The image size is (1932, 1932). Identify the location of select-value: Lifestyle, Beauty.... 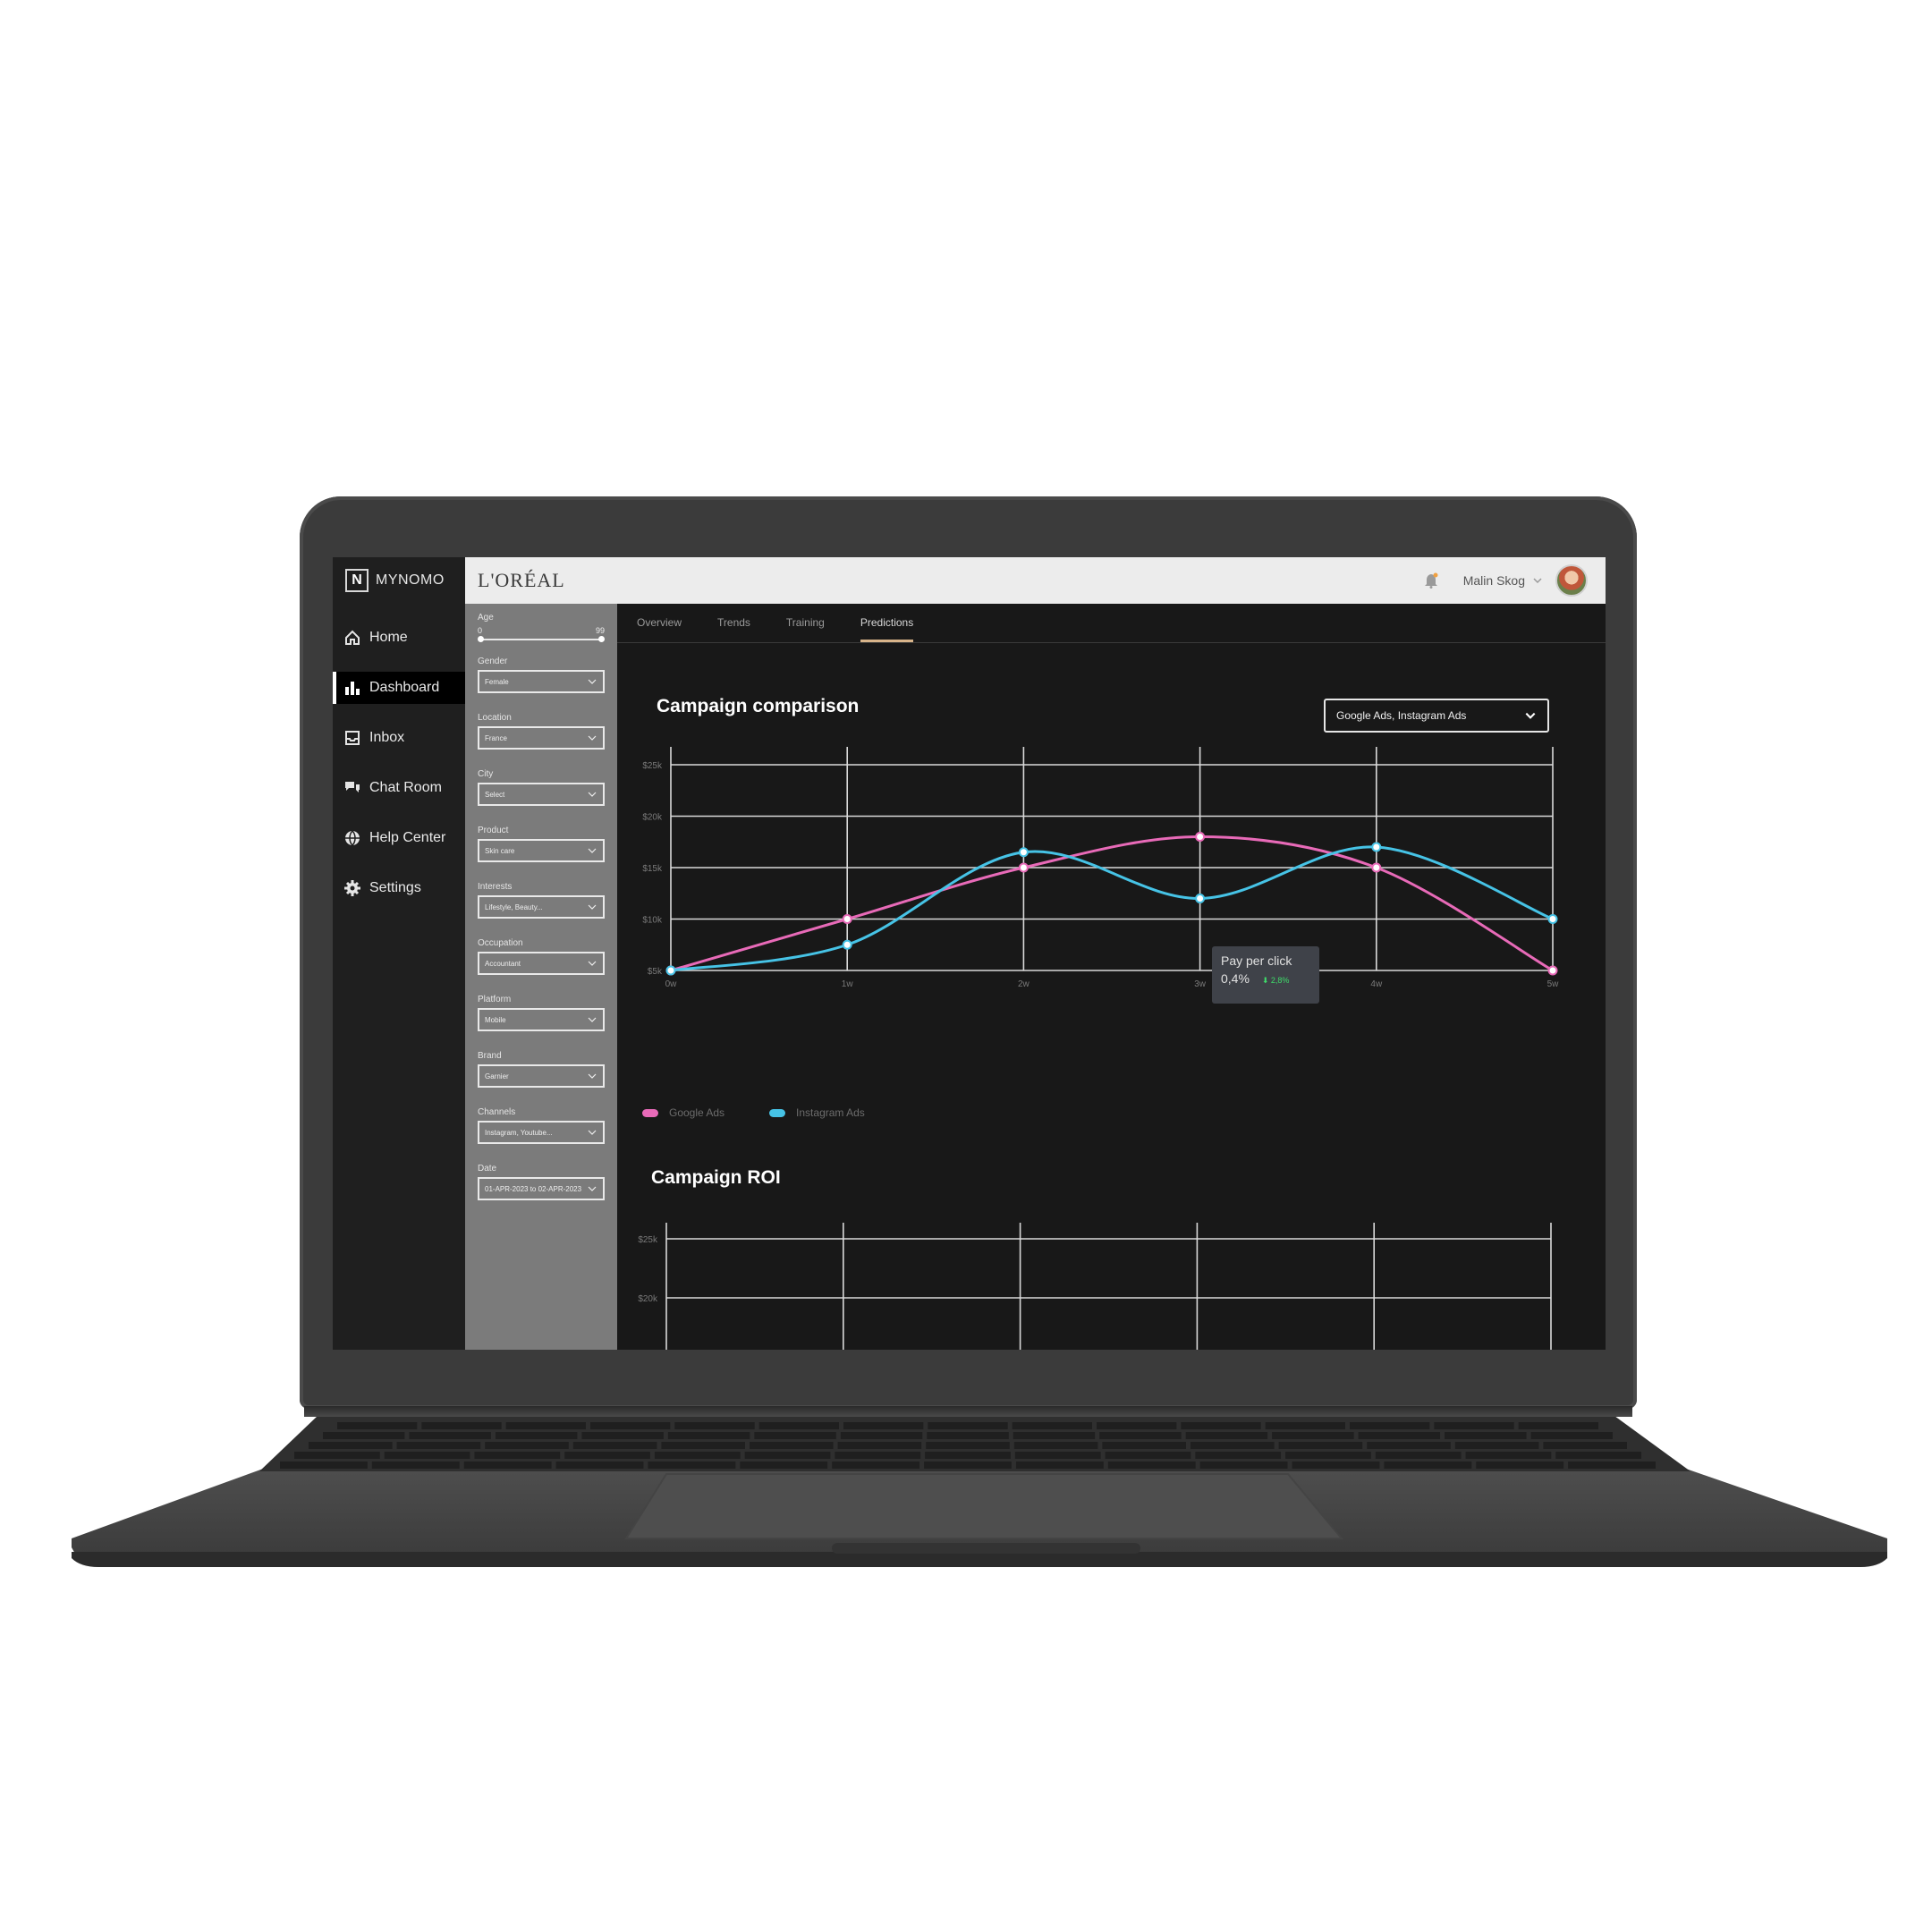
(514, 906).